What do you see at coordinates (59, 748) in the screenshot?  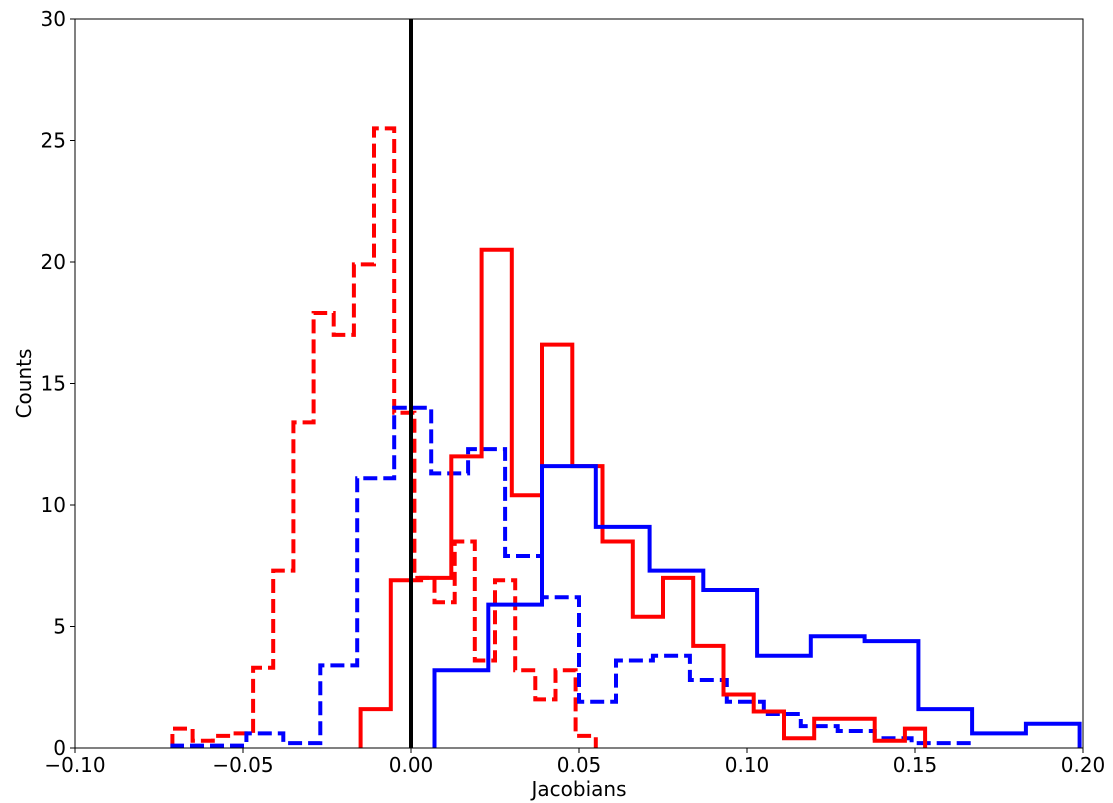 I see `y-tick-label: 0` at bounding box center [59, 748].